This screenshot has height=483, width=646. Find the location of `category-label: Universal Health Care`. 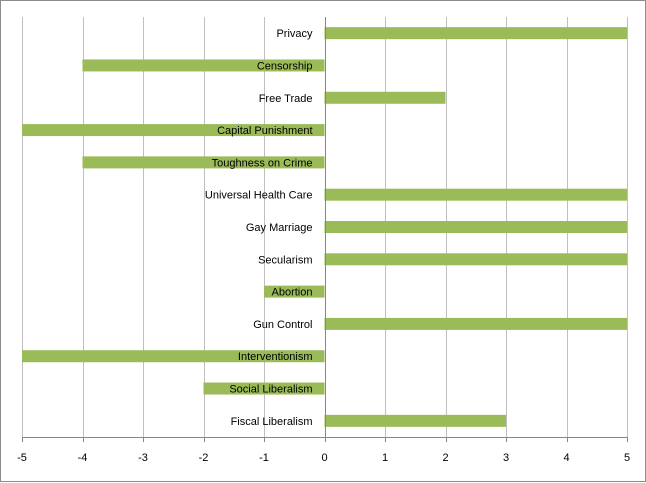

category-label: Universal Health Care is located at coordinates (259, 196).